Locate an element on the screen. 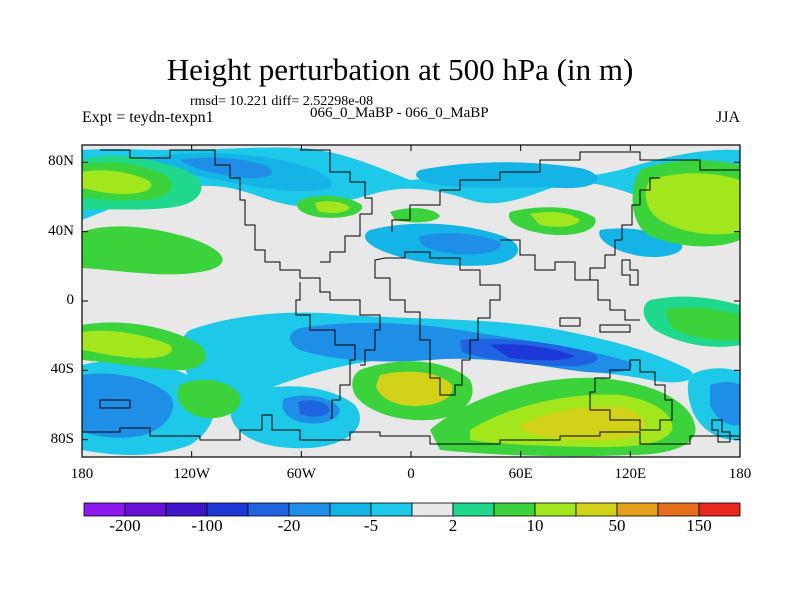 This screenshot has height=600, width=800. coast-japan is located at coordinates (630, 272).